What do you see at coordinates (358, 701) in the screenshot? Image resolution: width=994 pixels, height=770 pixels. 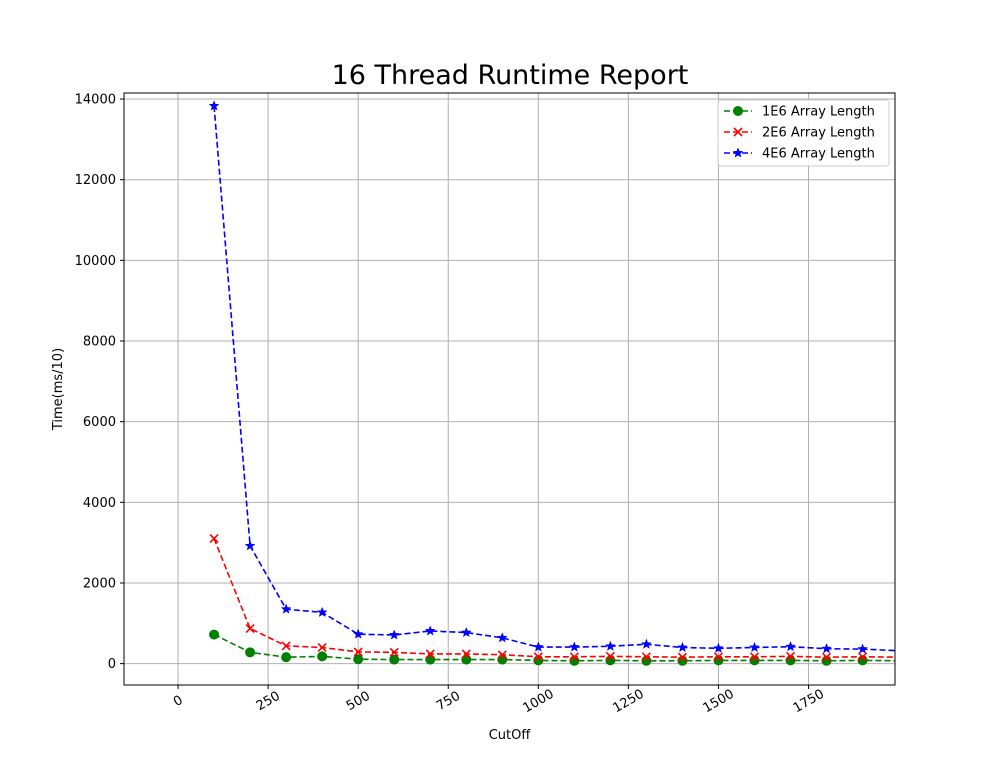 I see `x-tick-label: 500` at bounding box center [358, 701].